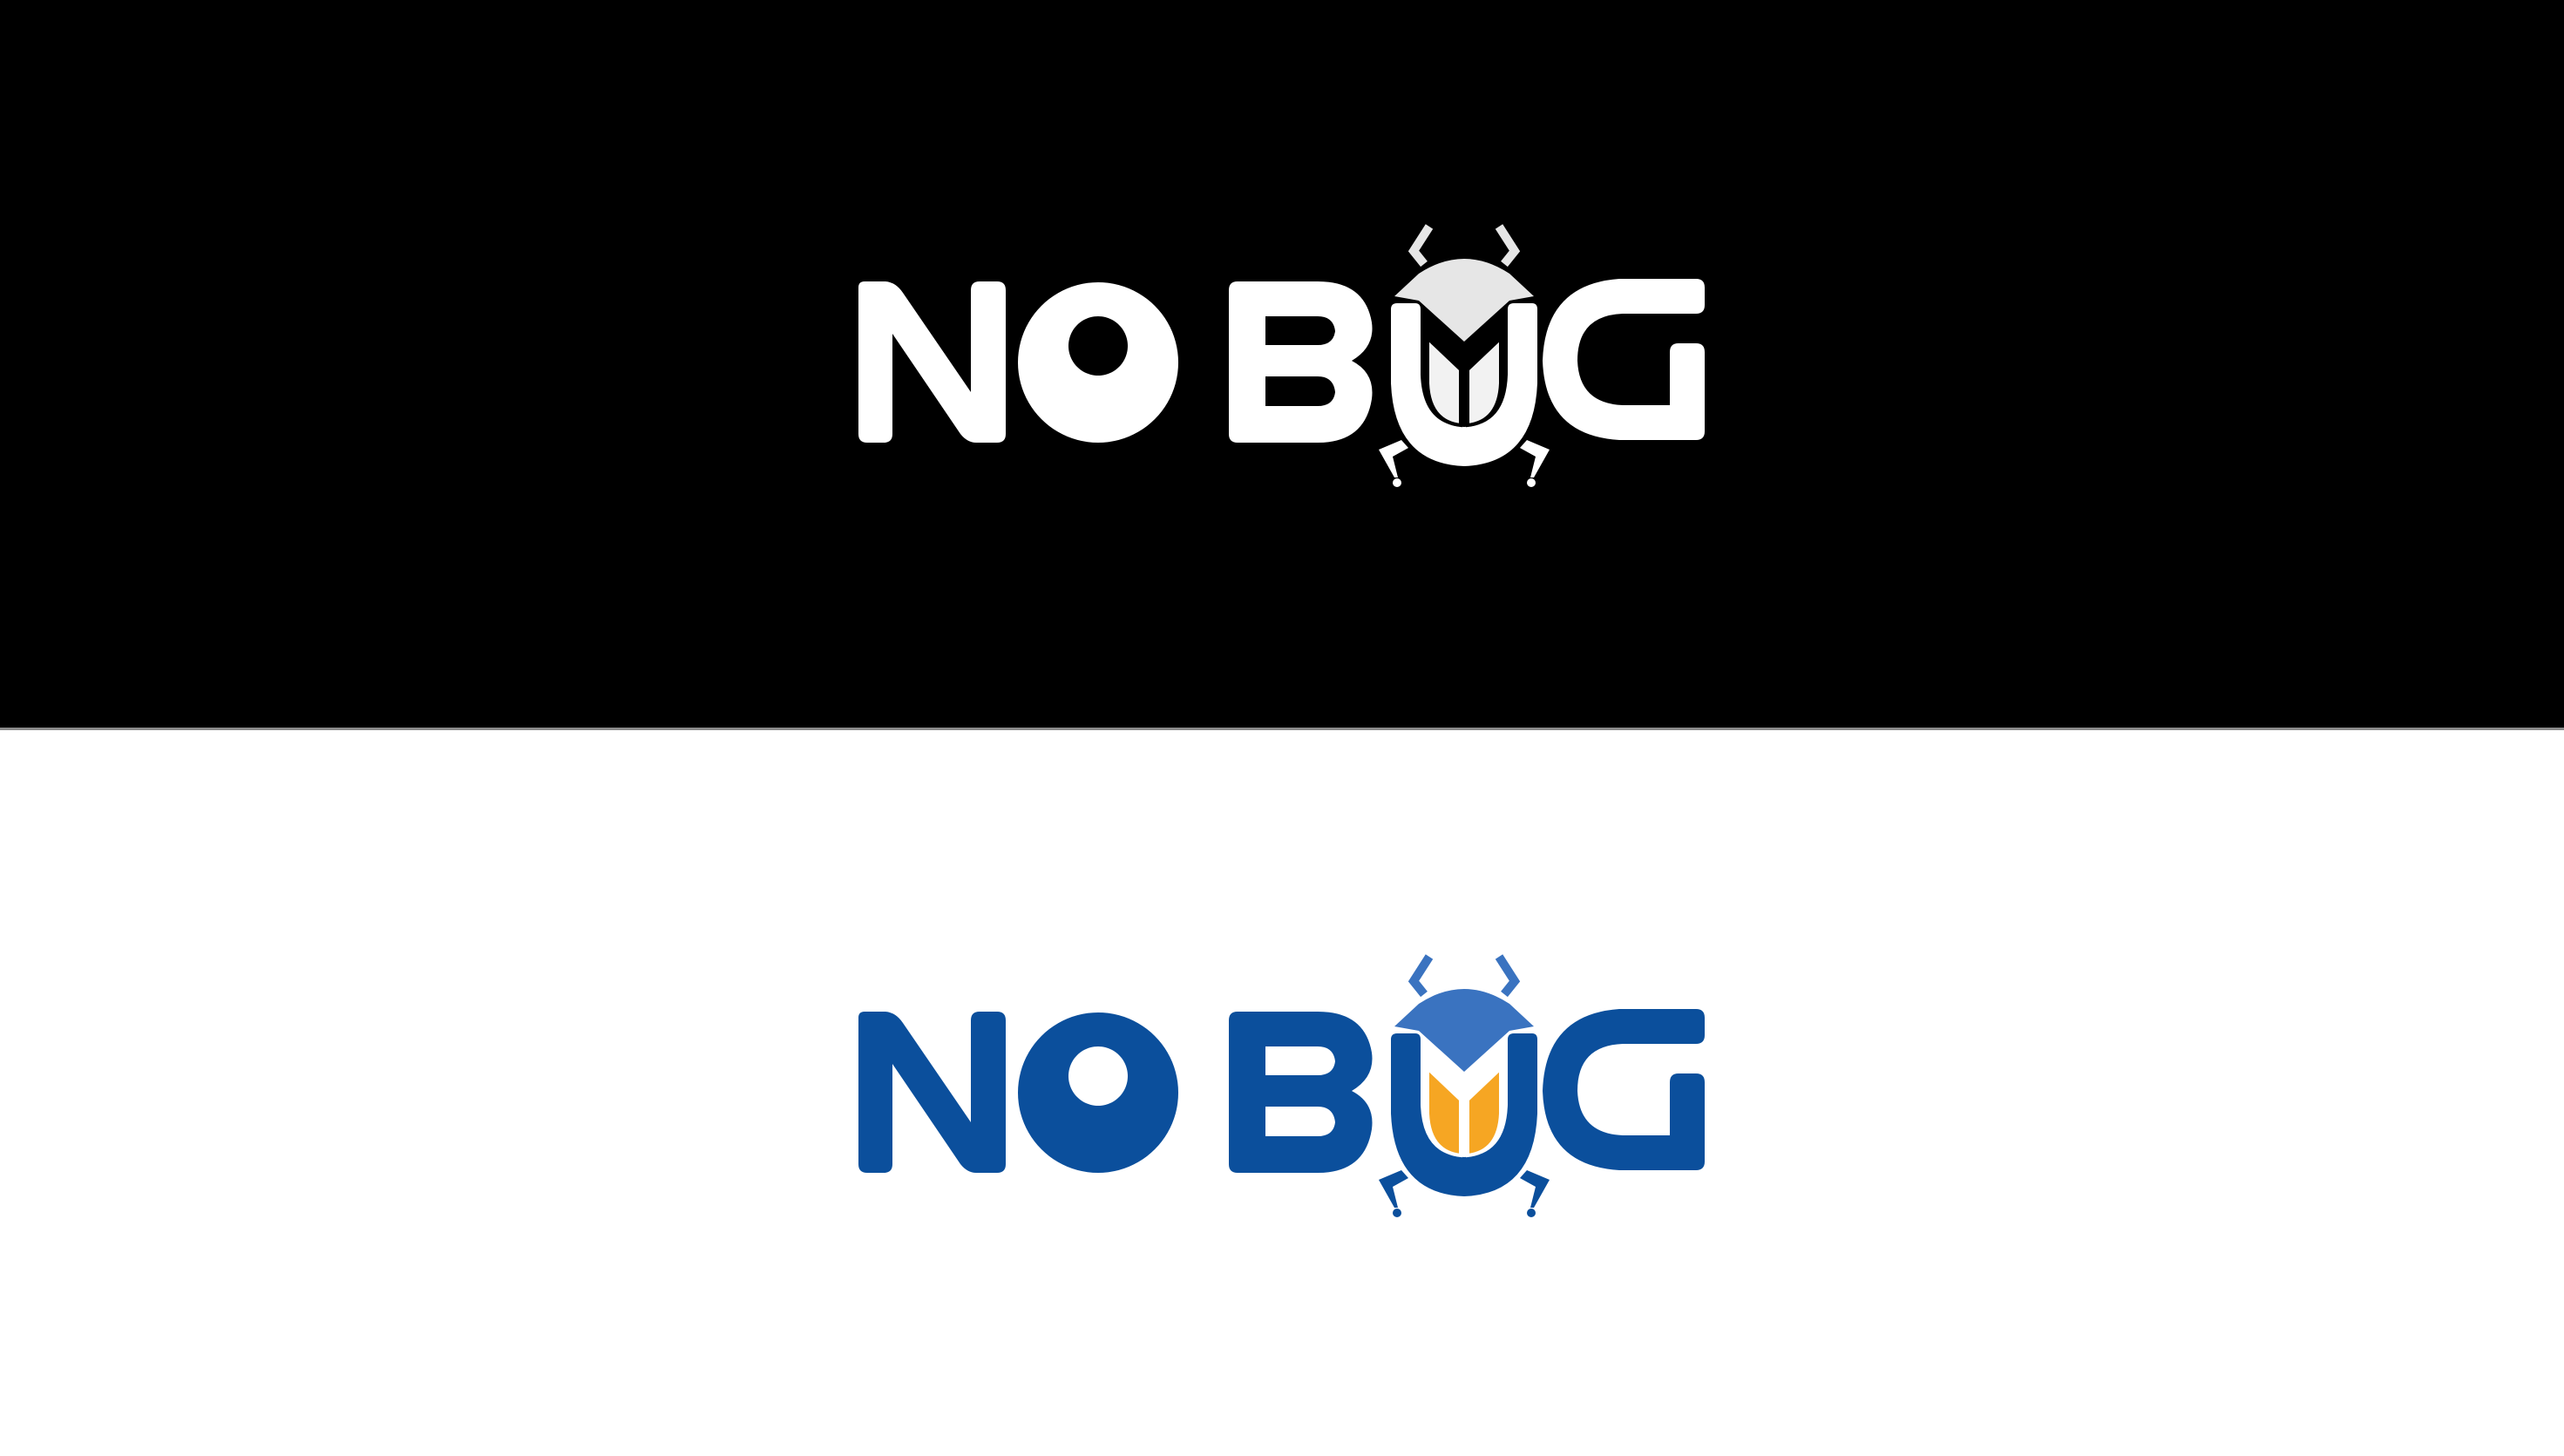  I want to click on panel-divider, so click(1282, 729).